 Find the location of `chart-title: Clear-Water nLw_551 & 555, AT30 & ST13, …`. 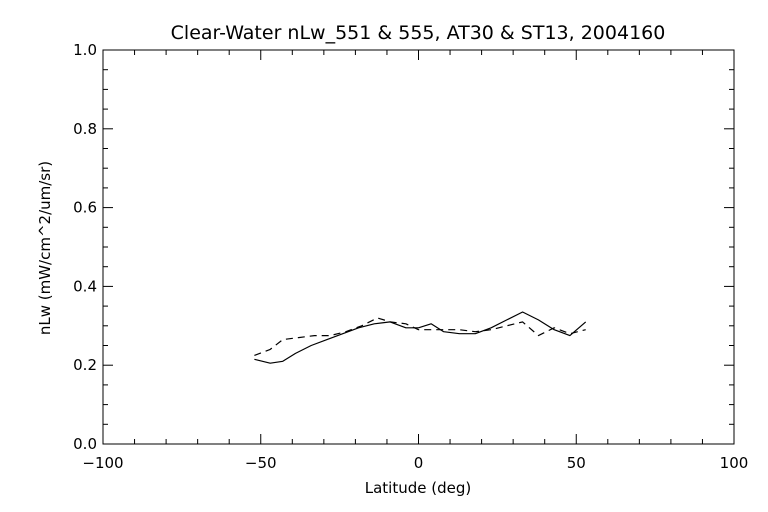

chart-title: Clear-Water nLw_551 & 555, AT30 & ST13, … is located at coordinates (418, 33).